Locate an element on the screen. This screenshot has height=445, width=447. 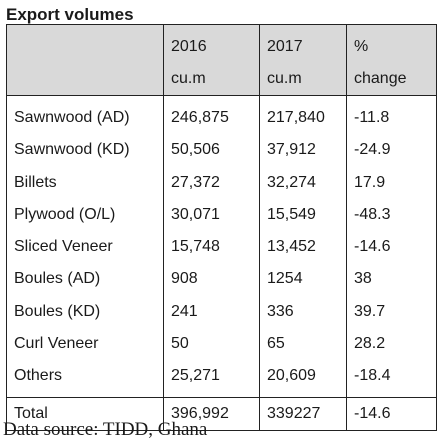
product-cell: Sawnwood (AD) is located at coordinates (85, 115).